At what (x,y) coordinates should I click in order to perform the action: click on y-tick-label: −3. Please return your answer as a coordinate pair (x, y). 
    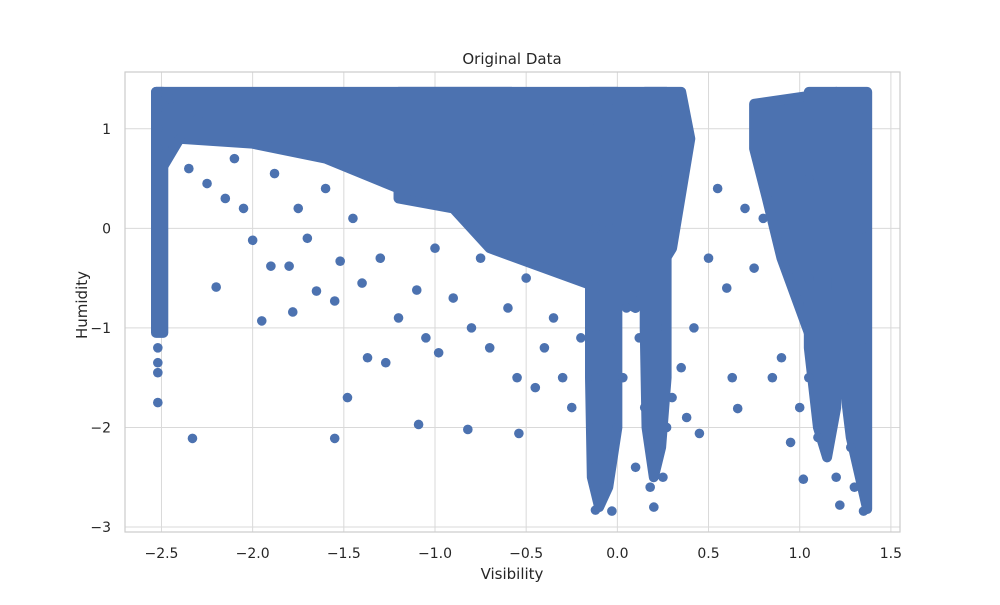
    Looking at the image, I should click on (100, 528).